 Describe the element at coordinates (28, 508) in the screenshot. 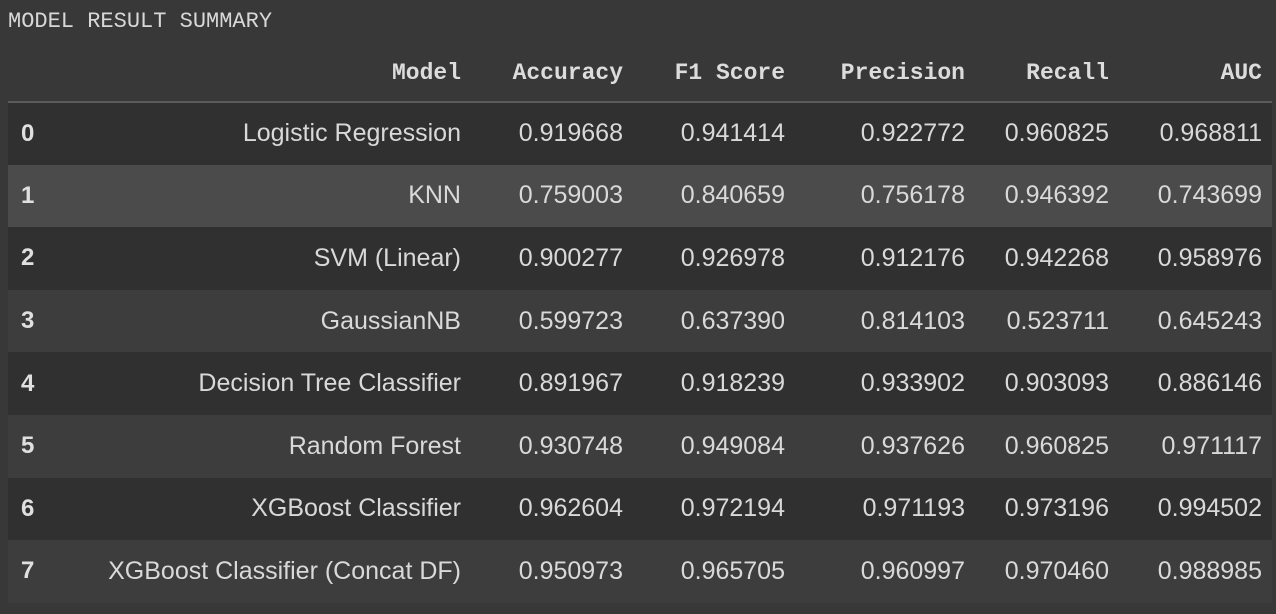

I see `row-index: 6` at that location.